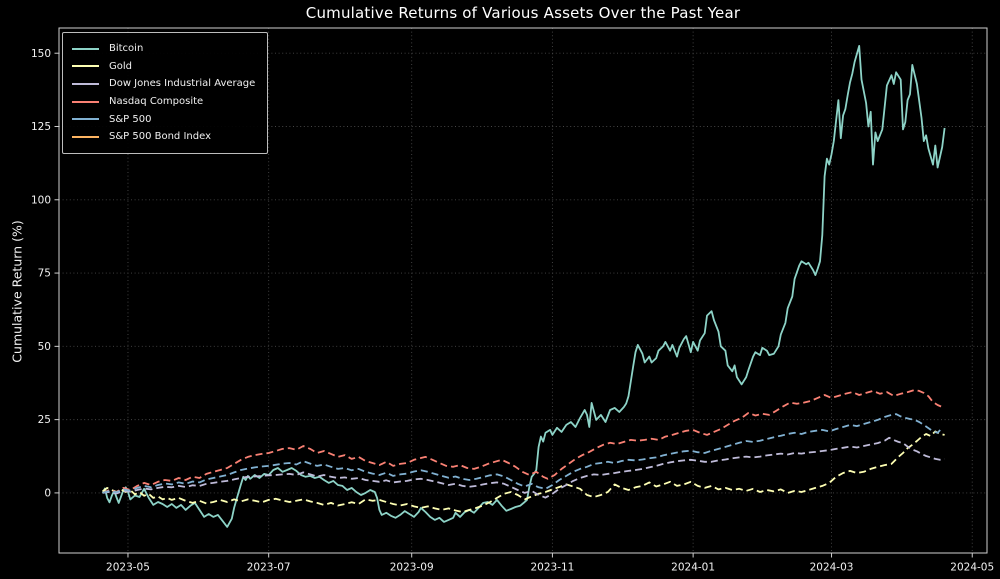 This screenshot has height=579, width=1000. I want to click on legend-label: S&P 500 Bond Index, so click(160, 137).